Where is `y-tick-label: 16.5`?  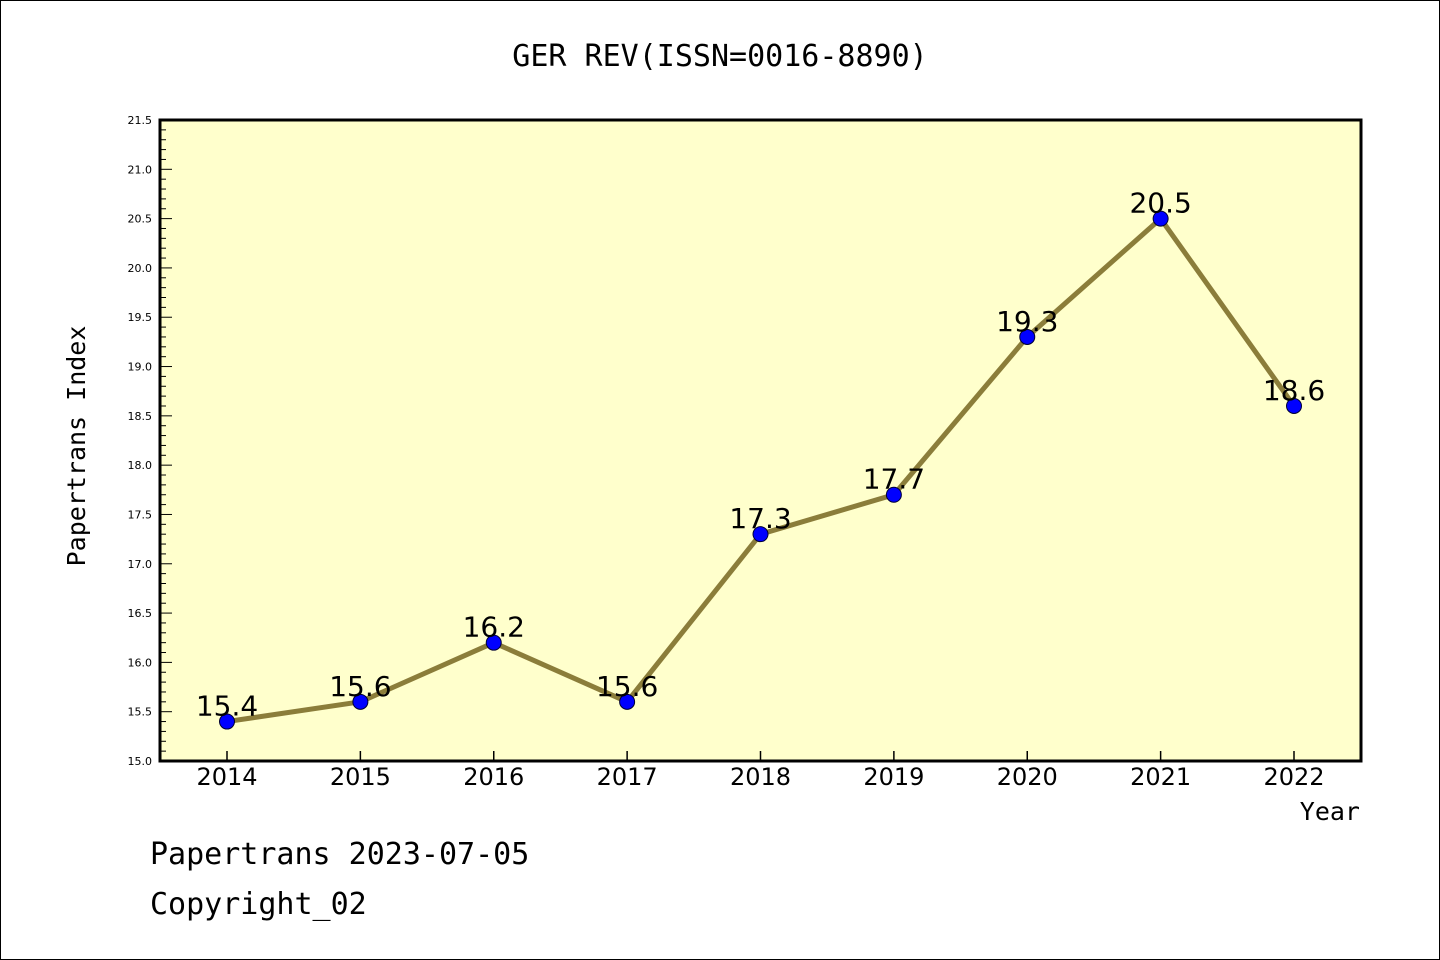 y-tick-label: 16.5 is located at coordinates (140, 613).